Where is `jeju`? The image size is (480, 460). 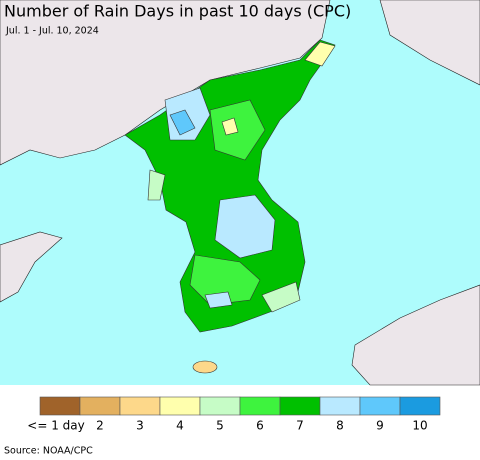 jeju is located at coordinates (205, 367).